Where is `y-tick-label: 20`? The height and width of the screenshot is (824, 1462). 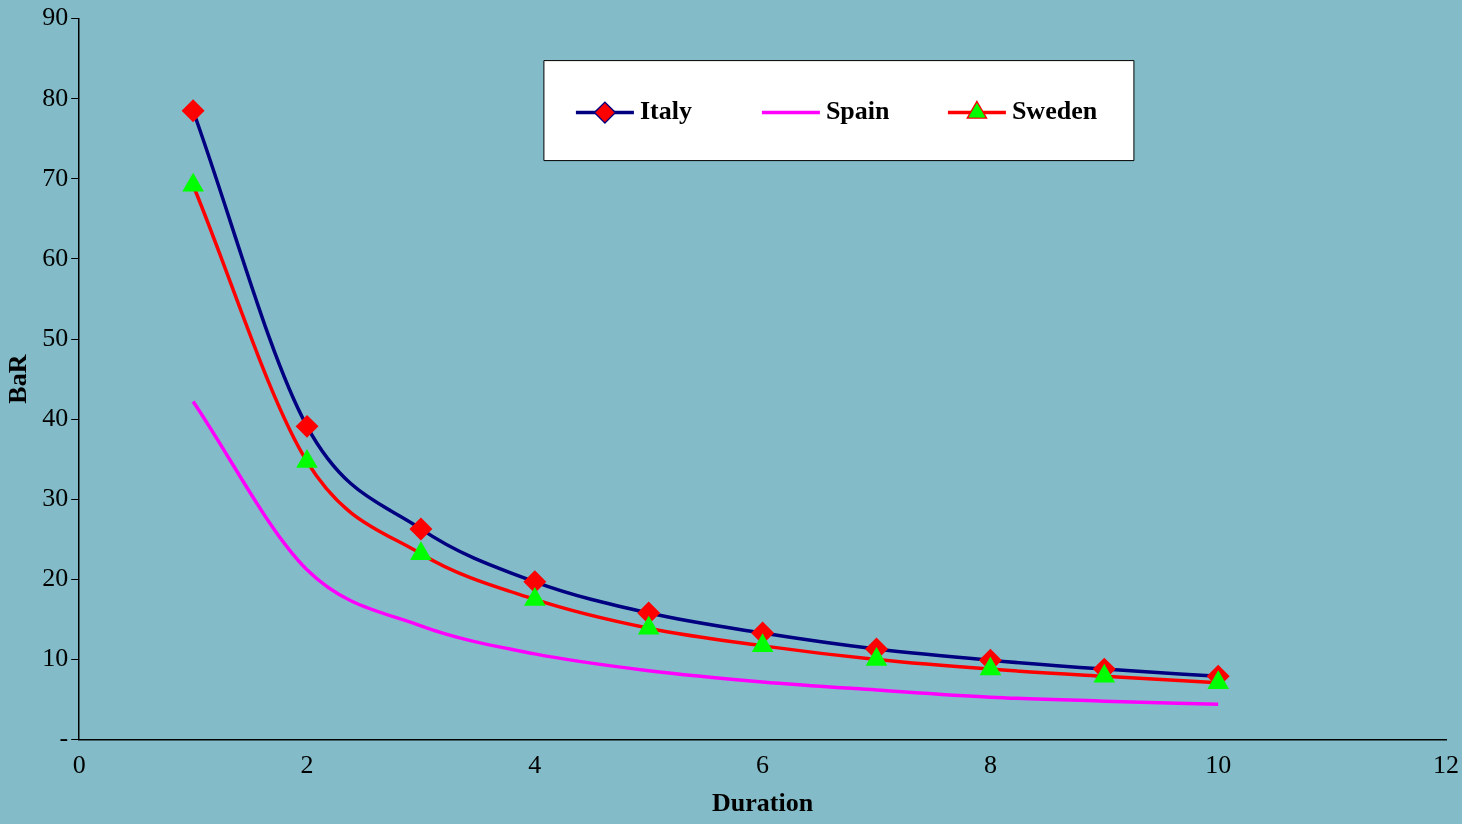
y-tick-label: 20 is located at coordinates (55, 578).